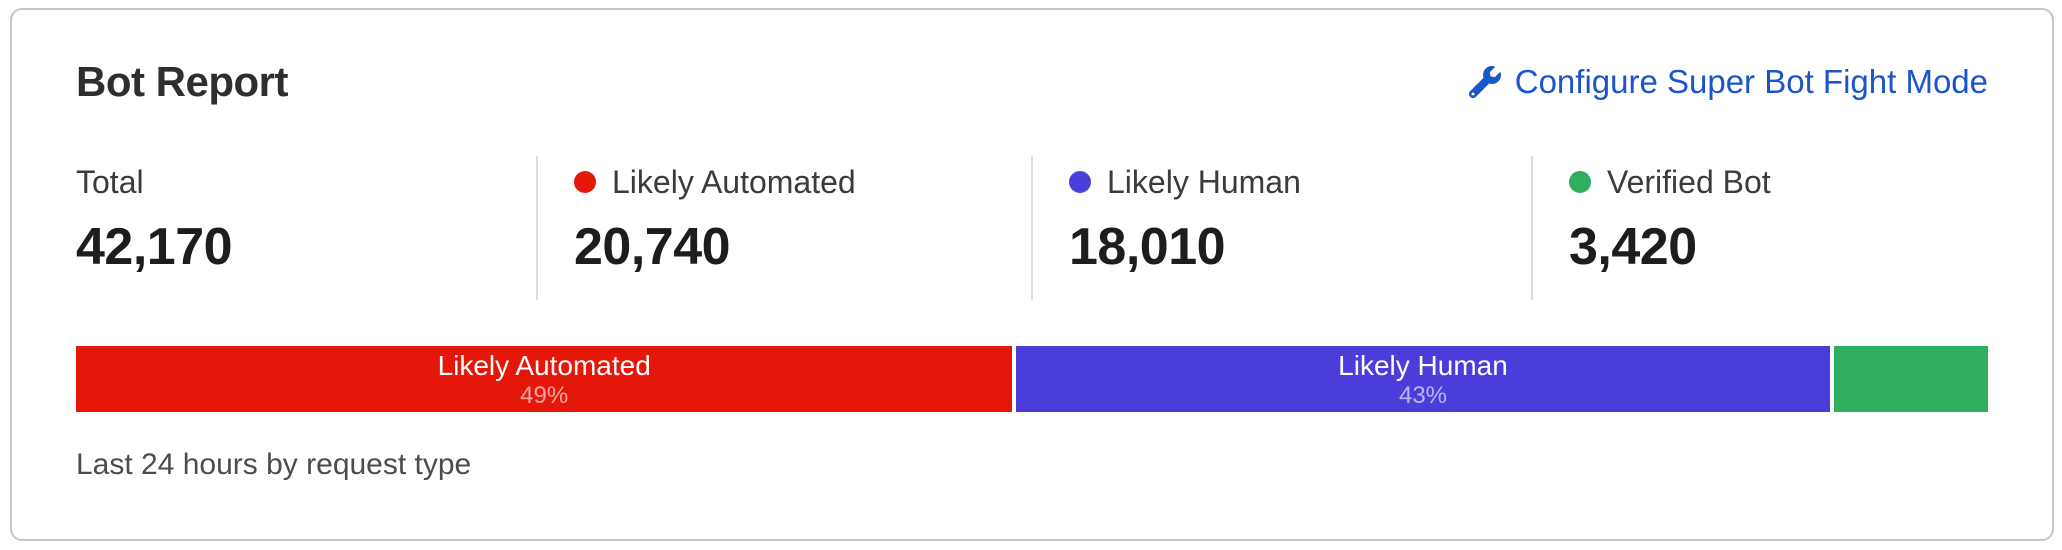  Describe the element at coordinates (1689, 182) in the screenshot. I see `stat-label-verified-bot: Verified Bot` at that location.